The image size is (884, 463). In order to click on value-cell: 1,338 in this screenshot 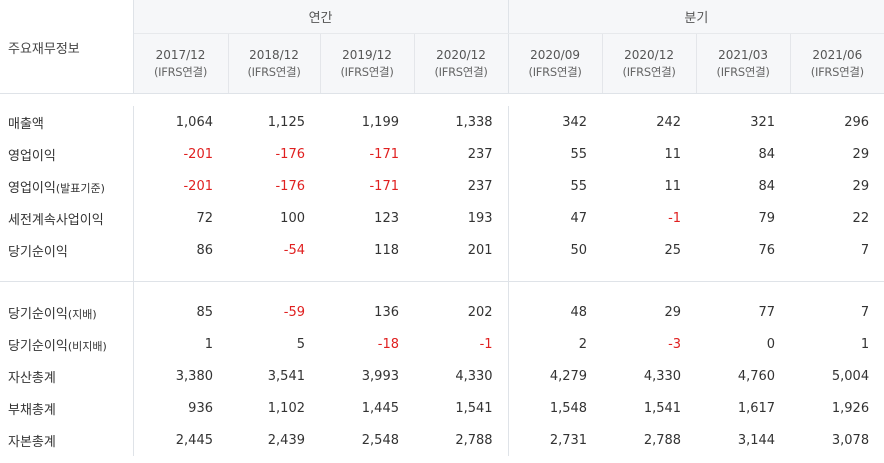, I will do `click(461, 122)`.